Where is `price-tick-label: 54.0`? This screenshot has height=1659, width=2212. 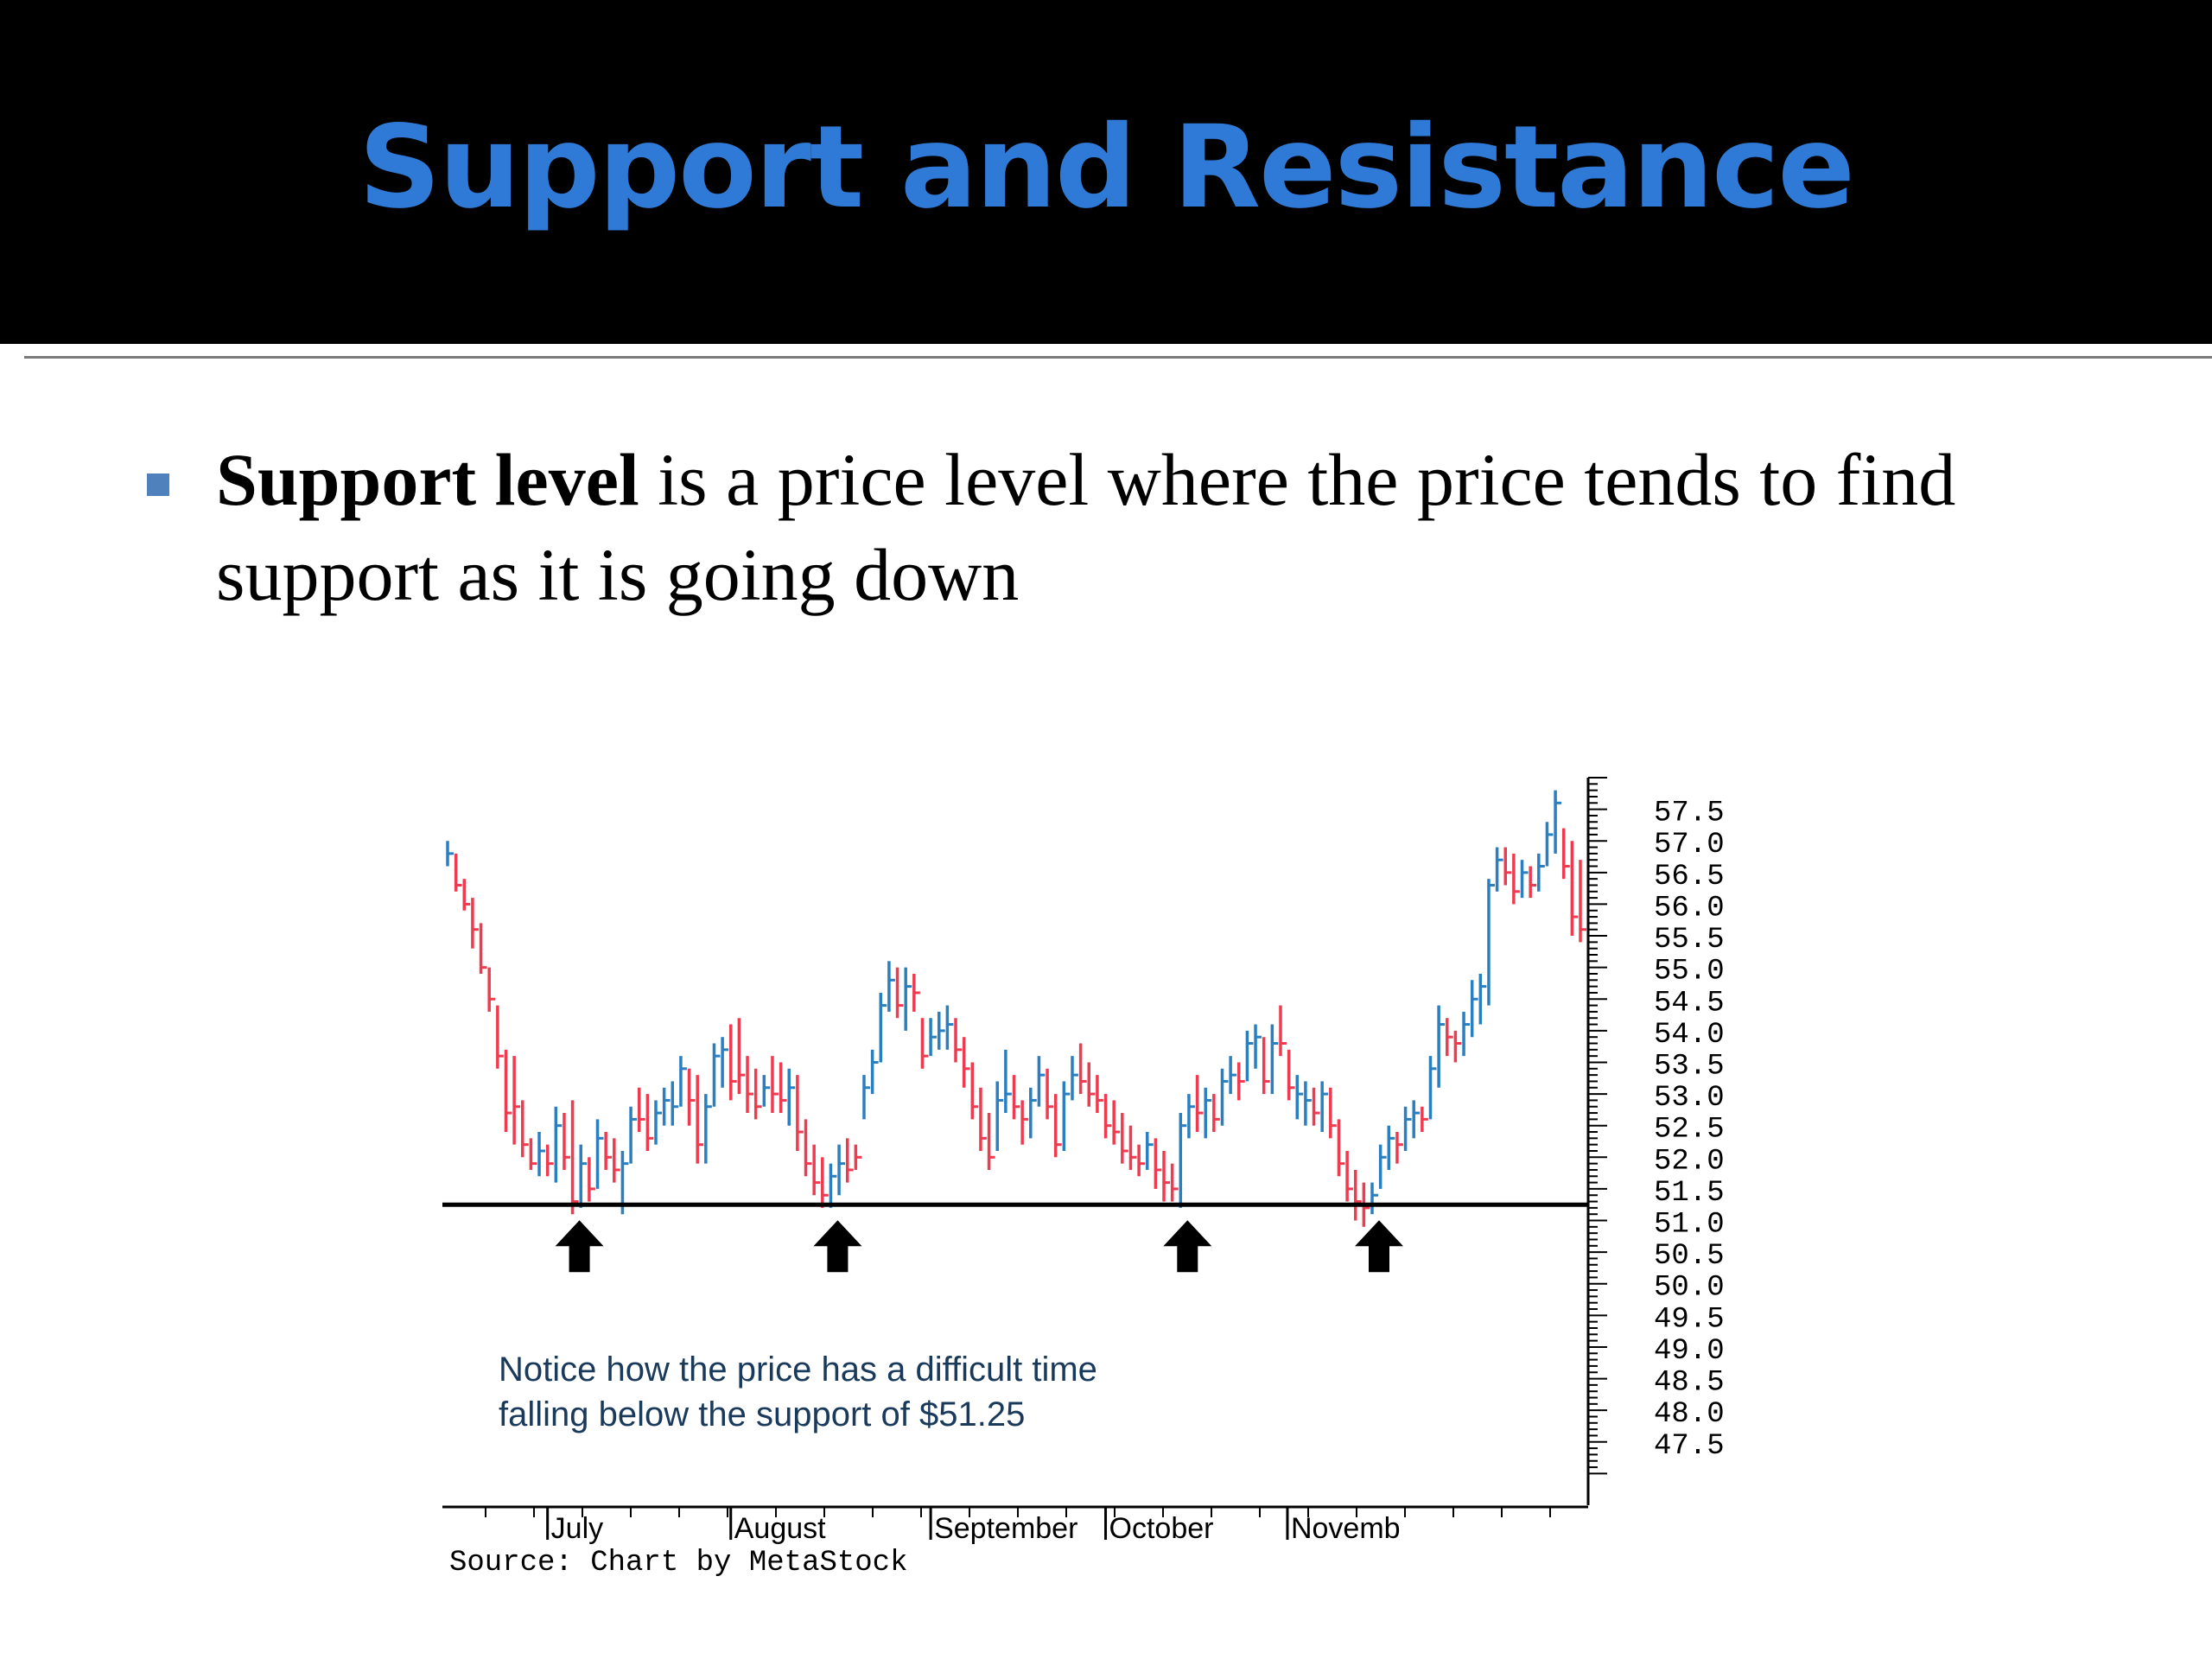 price-tick-label: 54.0 is located at coordinates (1689, 1035).